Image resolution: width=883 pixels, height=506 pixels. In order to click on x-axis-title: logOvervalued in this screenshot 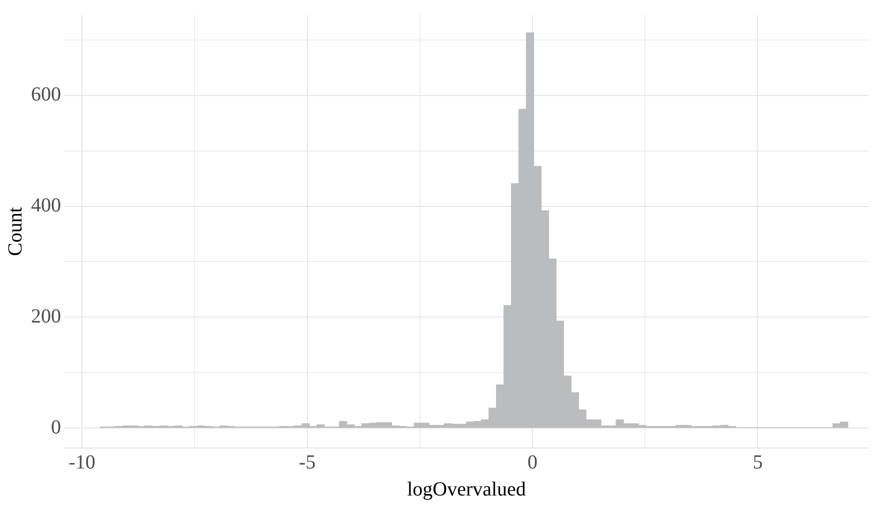, I will do `click(466, 489)`.